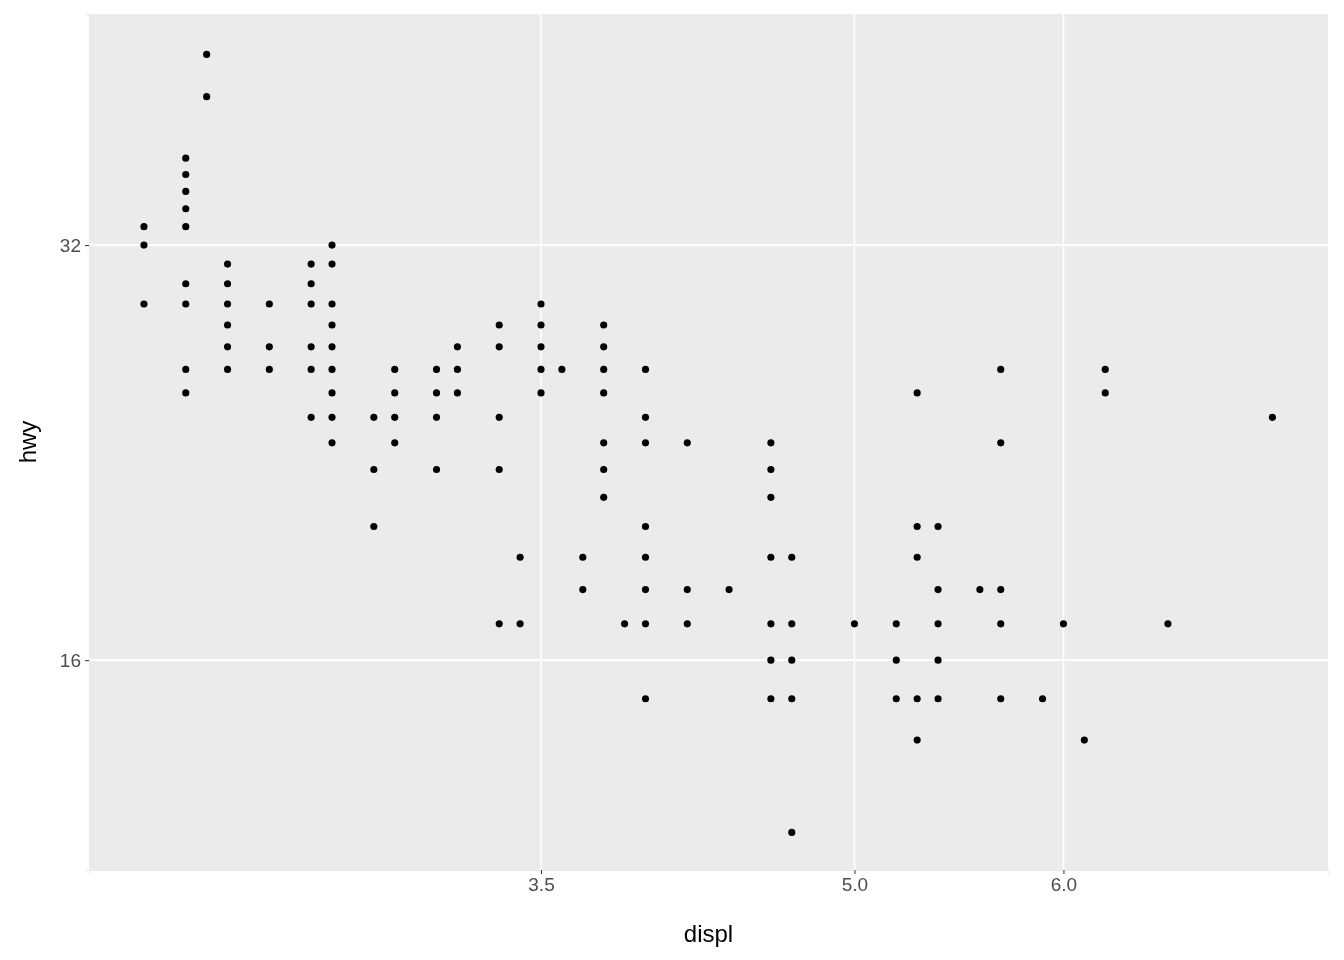 The width and height of the screenshot is (1344, 960). Describe the element at coordinates (70, 660) in the screenshot. I see `y-tick-label: 16` at that location.